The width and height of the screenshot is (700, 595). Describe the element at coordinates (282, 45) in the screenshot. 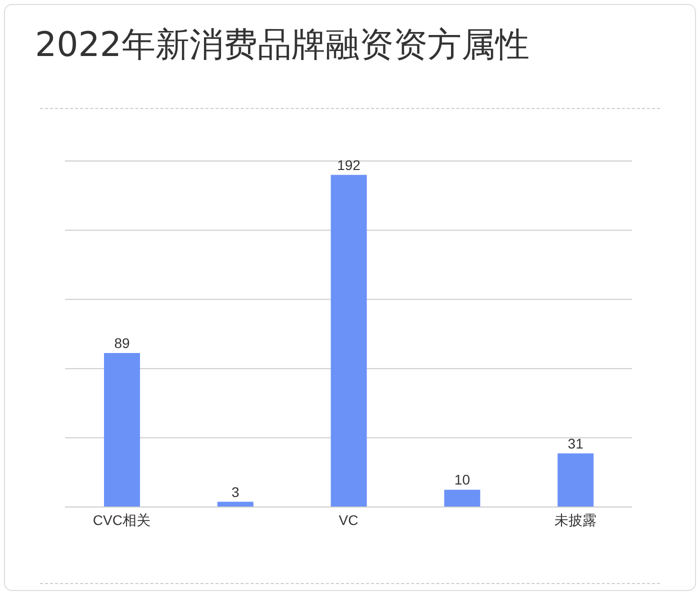

I see `chart-title: 2022年新消费品牌融资资方属性` at that location.